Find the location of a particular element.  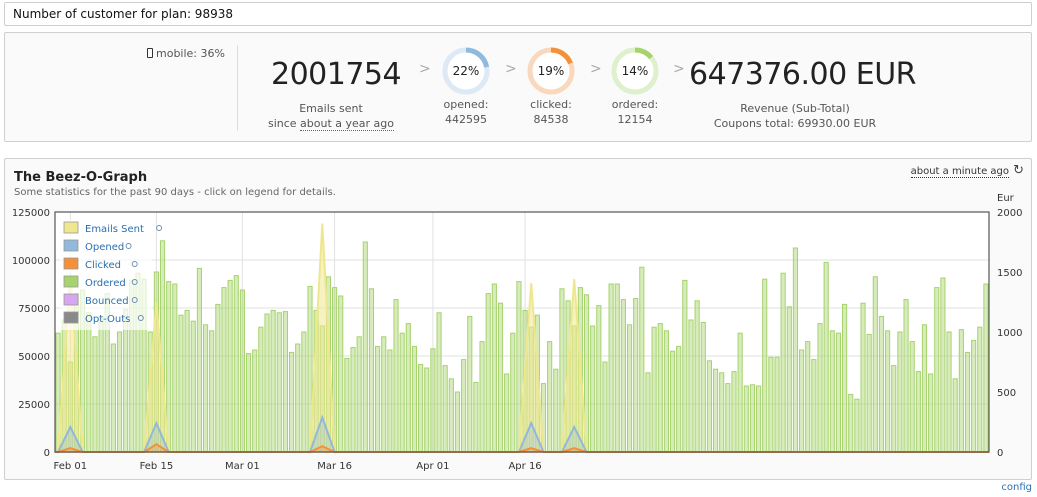

legend-item-clicked: Clicked is located at coordinates (100, 264).